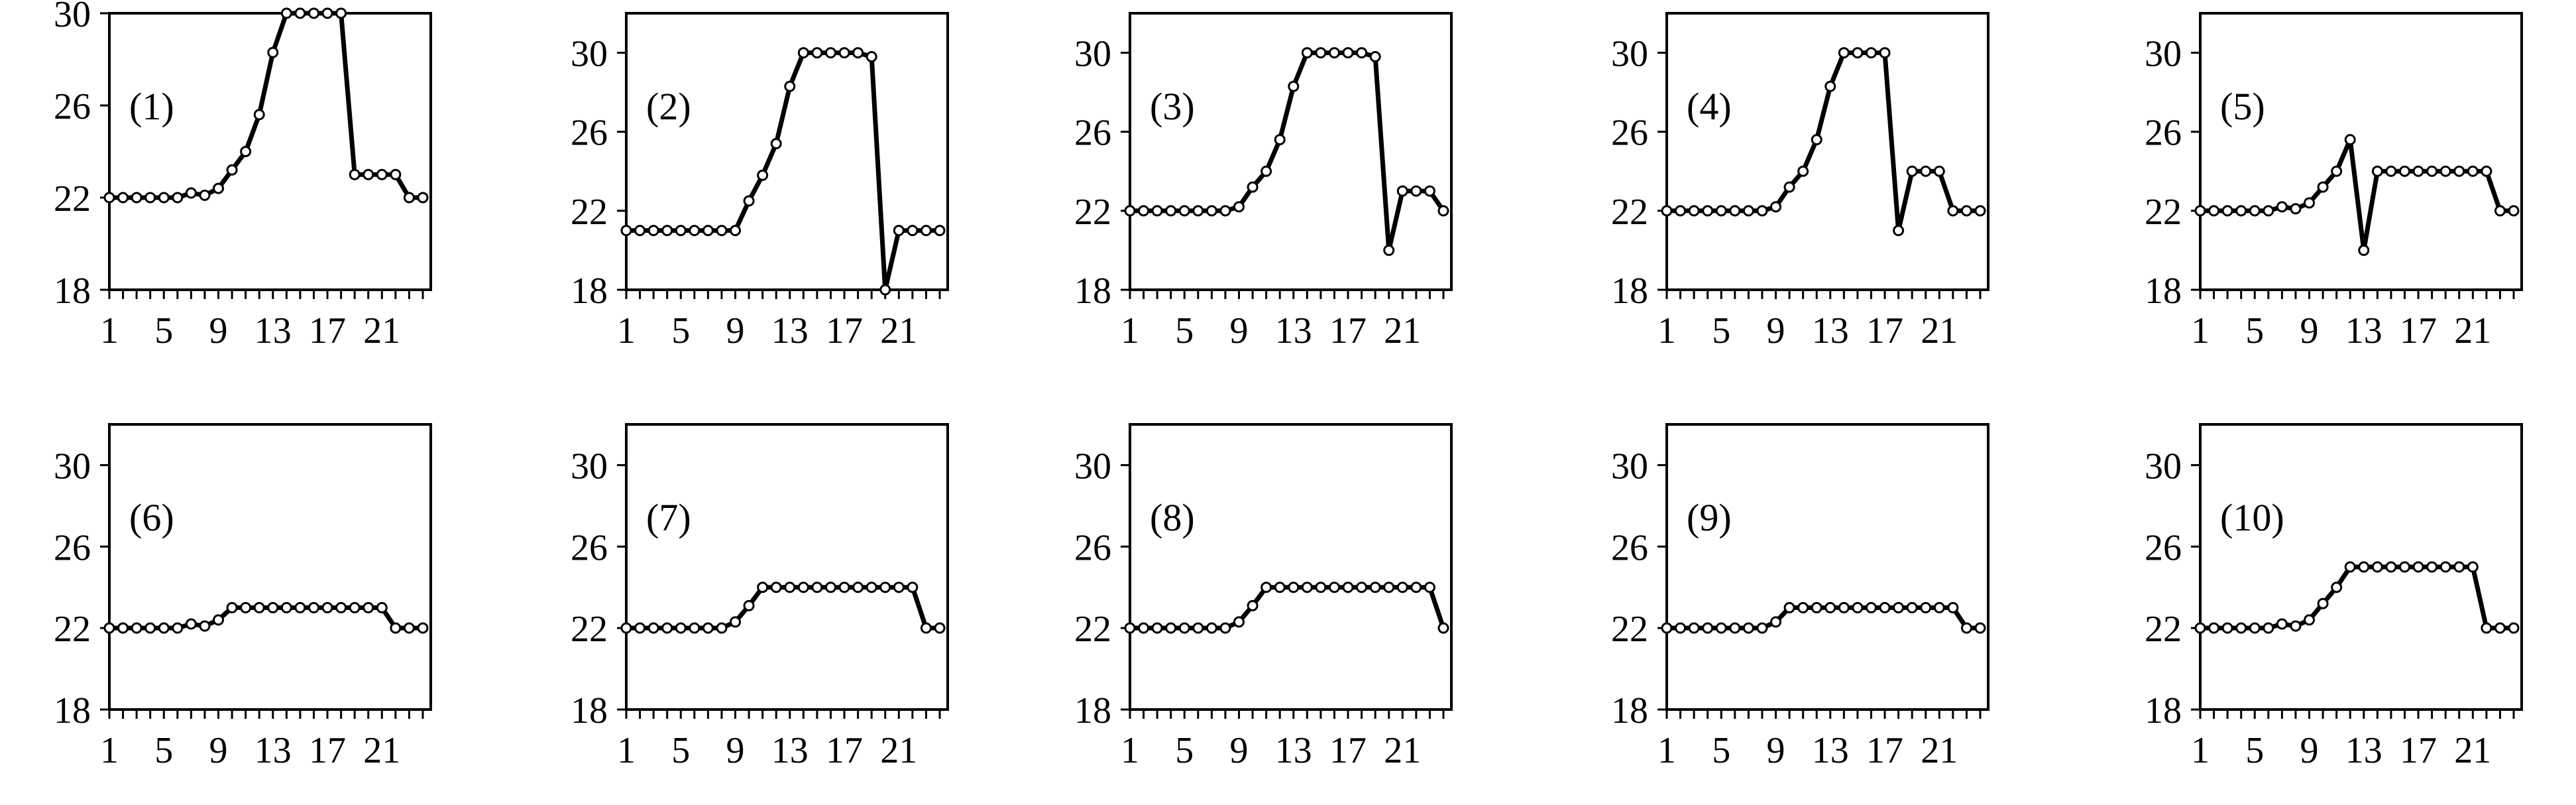 The image size is (2576, 805). I want to click on panel-label: (3), so click(1172, 107).